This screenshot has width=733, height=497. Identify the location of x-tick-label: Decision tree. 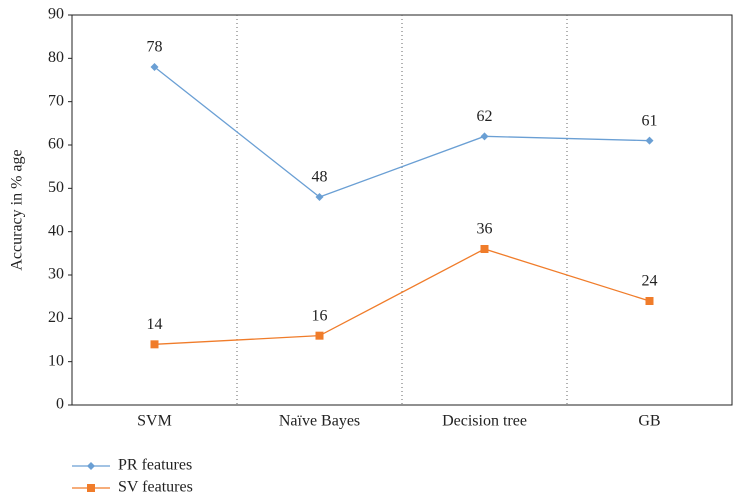
(484, 421).